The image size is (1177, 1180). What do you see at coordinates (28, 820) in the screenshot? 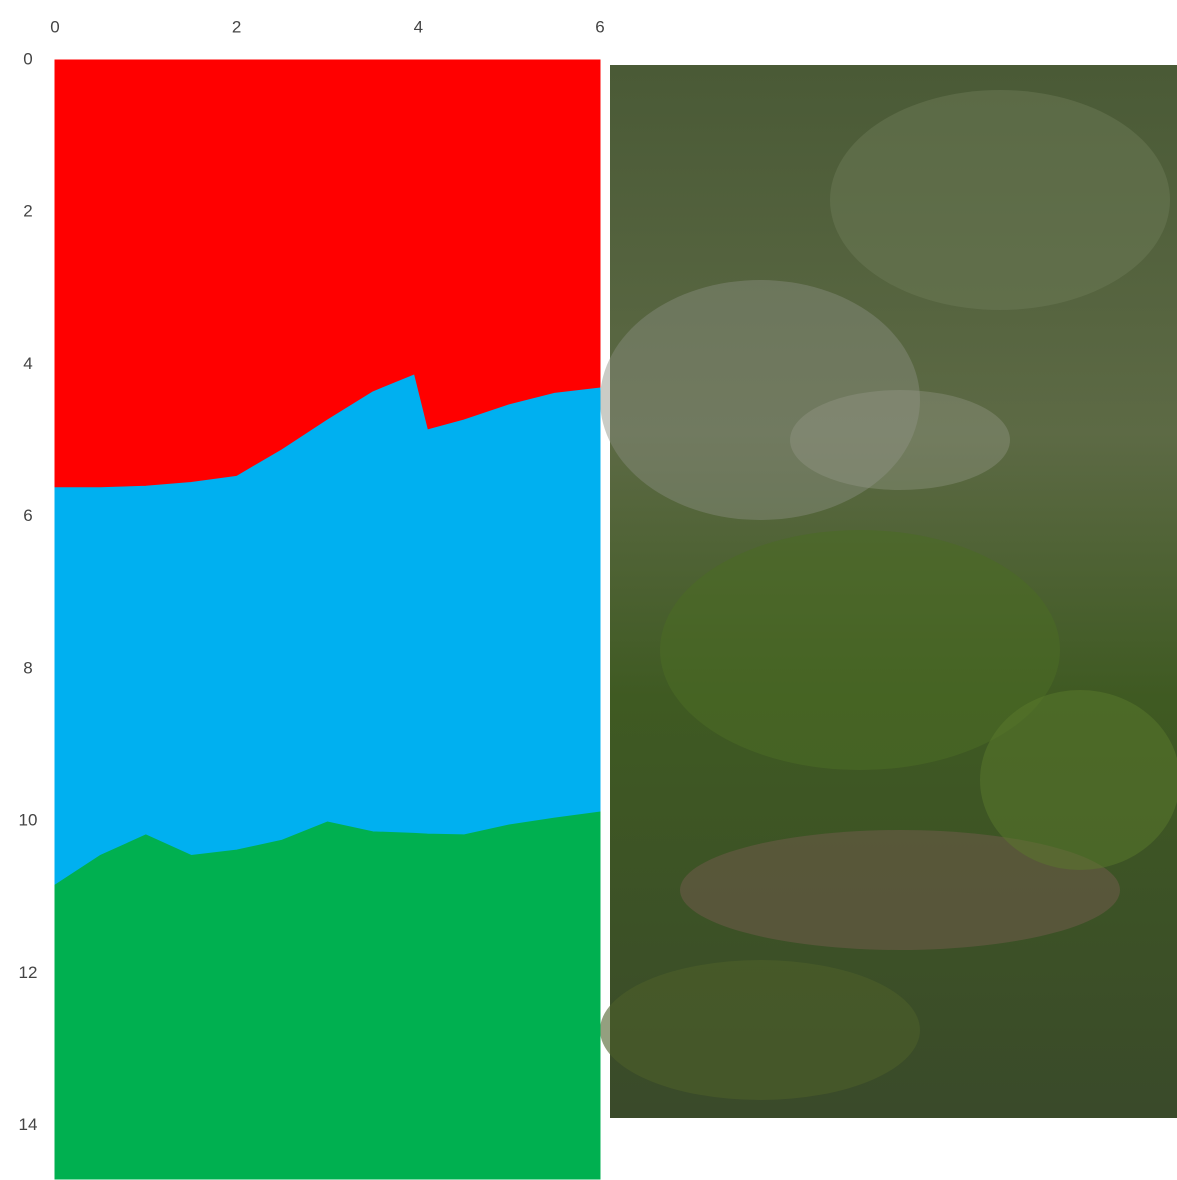
I see `y-tick-label: 10` at bounding box center [28, 820].